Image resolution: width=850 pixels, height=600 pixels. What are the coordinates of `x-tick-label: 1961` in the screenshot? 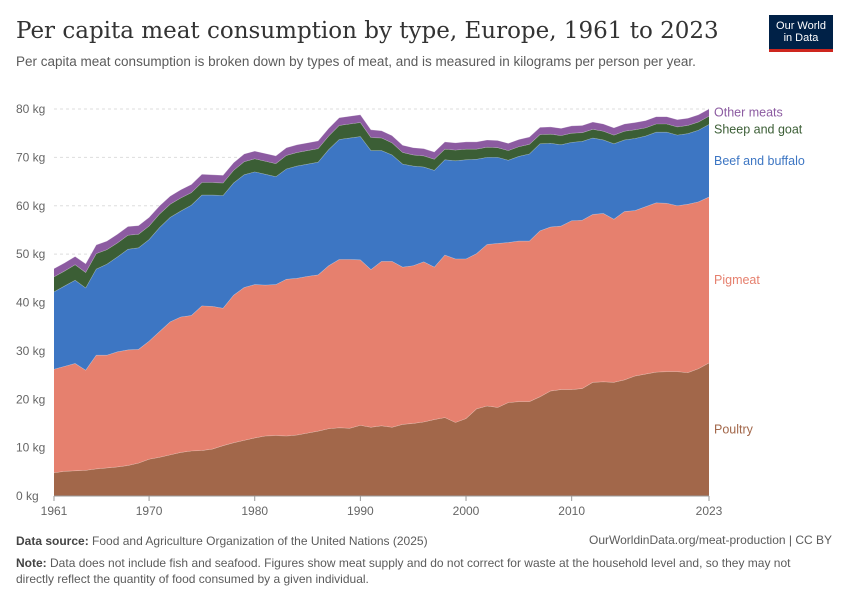 It's located at (54, 511).